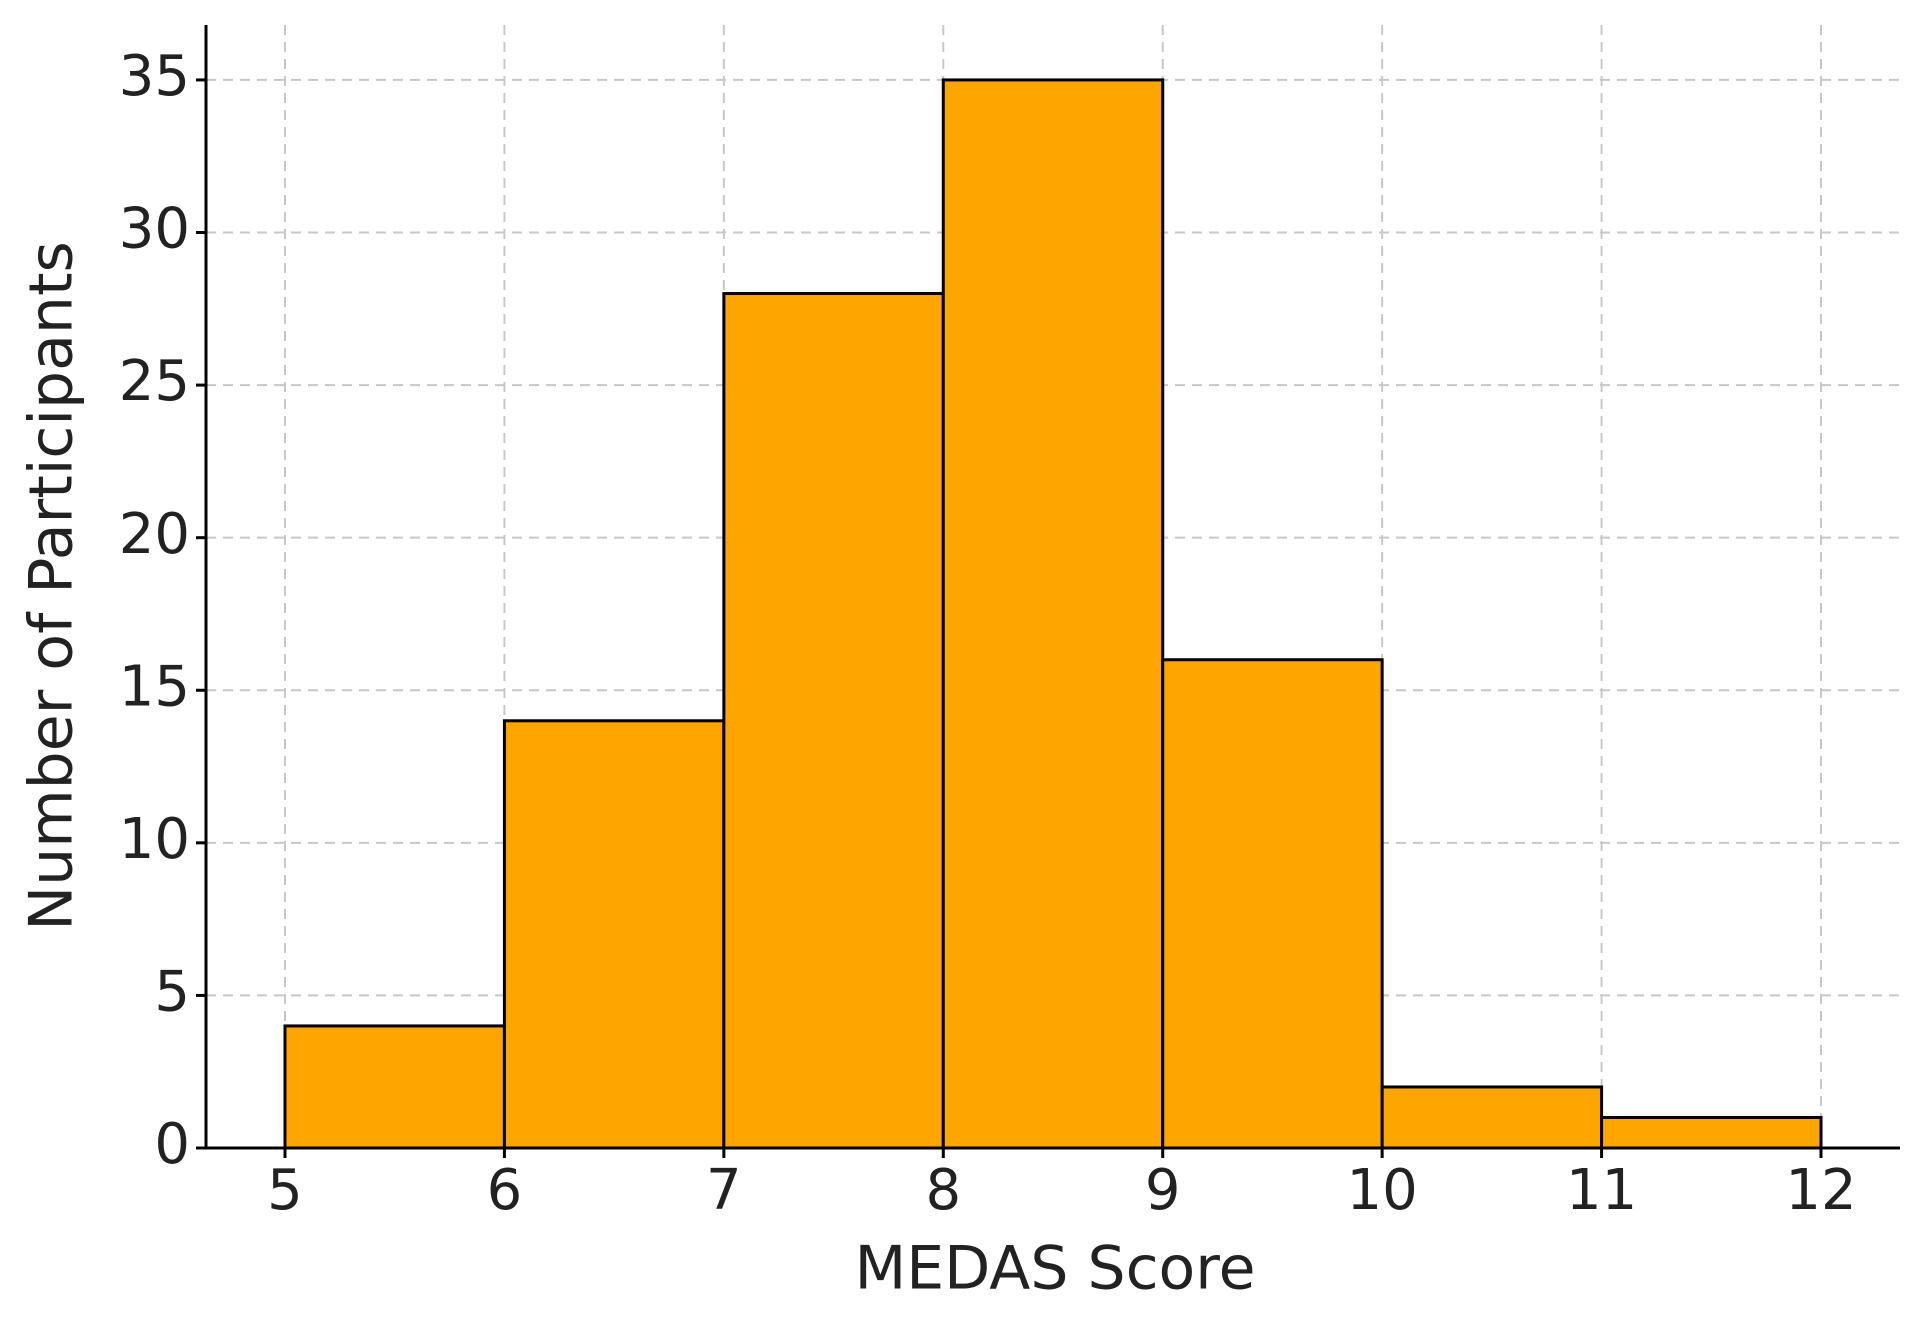  What do you see at coordinates (172, 1144) in the screenshot?
I see `y-tick-label: 0` at bounding box center [172, 1144].